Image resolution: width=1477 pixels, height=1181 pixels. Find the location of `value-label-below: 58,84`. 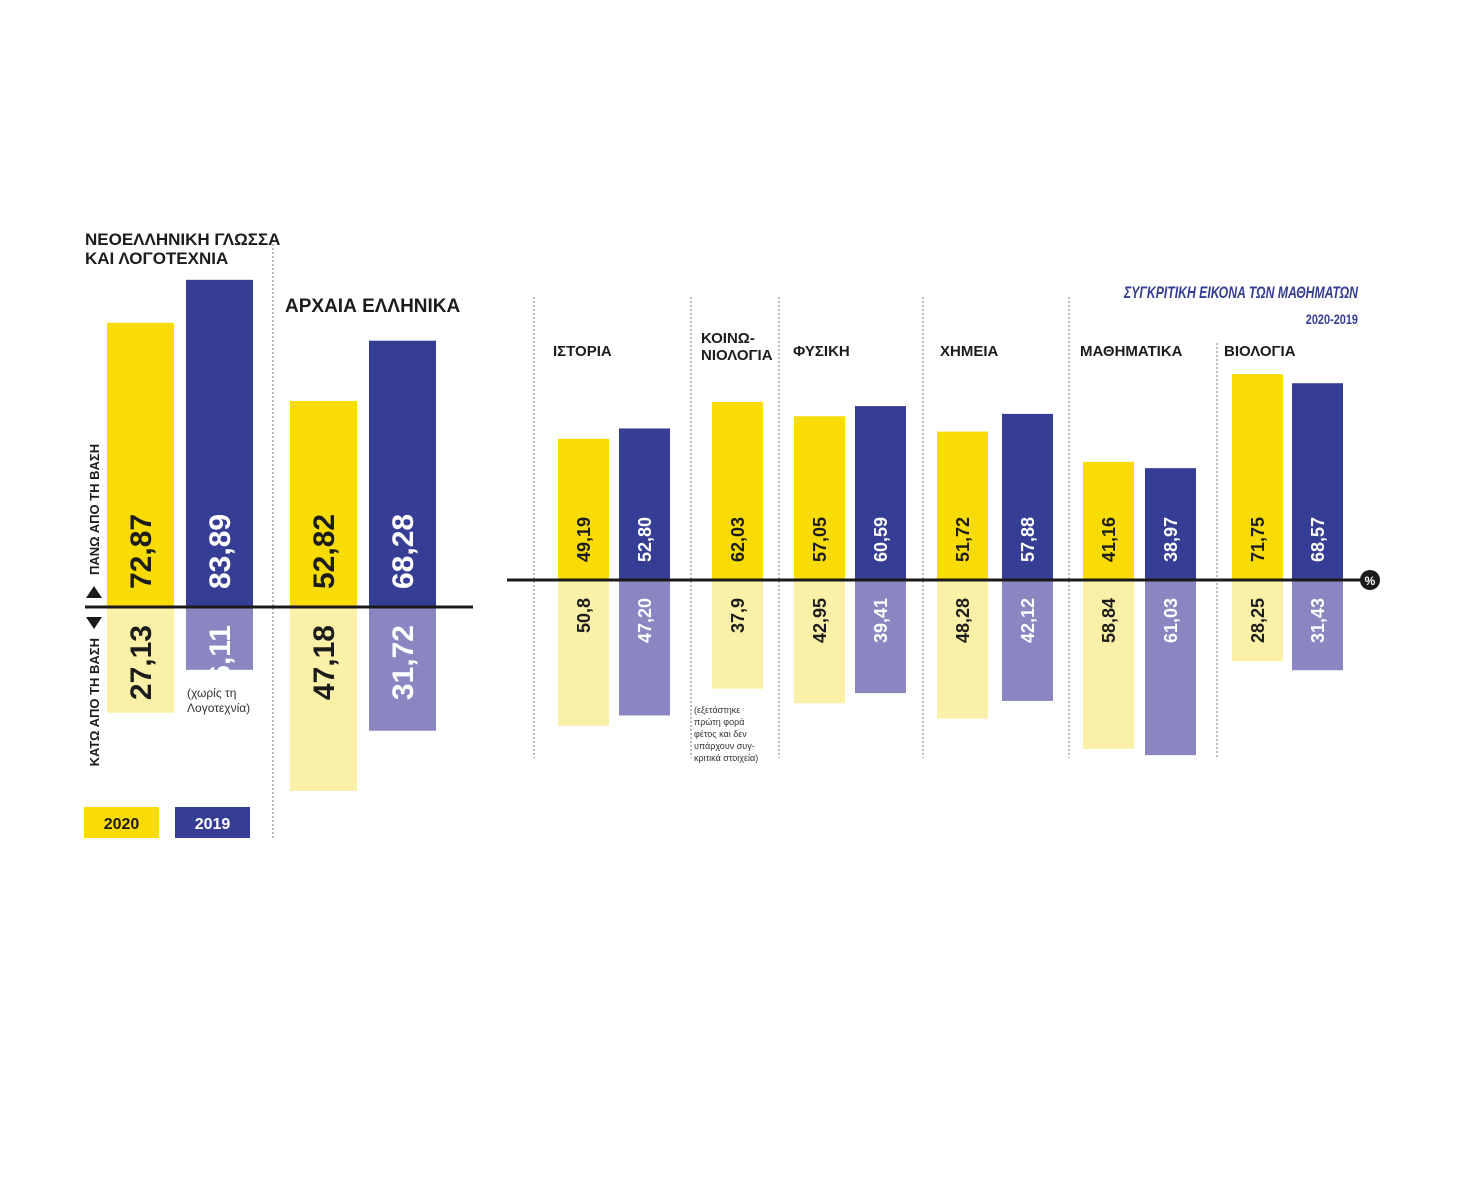

value-label-below: 58,84 is located at coordinates (1109, 620).